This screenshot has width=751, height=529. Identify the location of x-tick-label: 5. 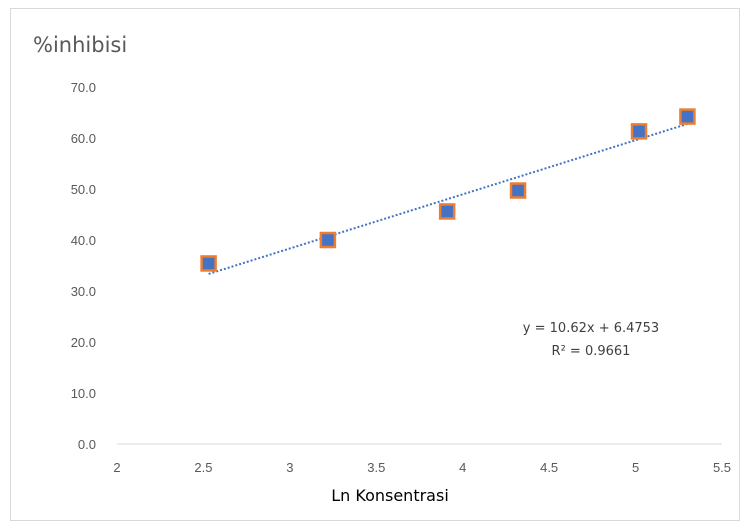
(635, 467).